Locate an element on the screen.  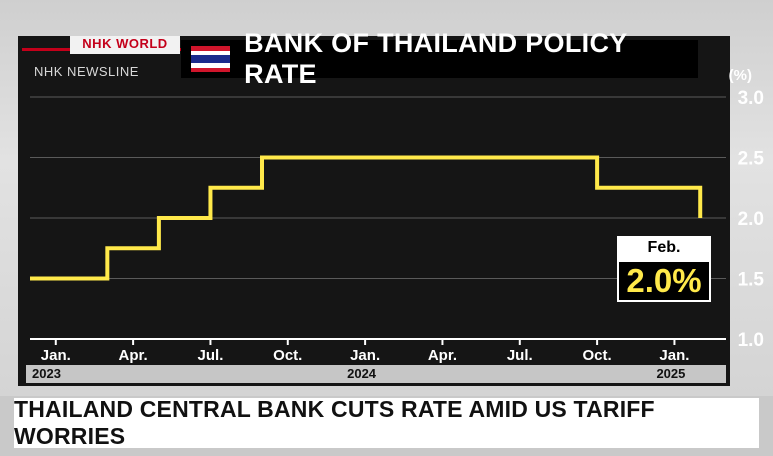
latest-value-callout: Feb. 2.0% is located at coordinates (664, 269).